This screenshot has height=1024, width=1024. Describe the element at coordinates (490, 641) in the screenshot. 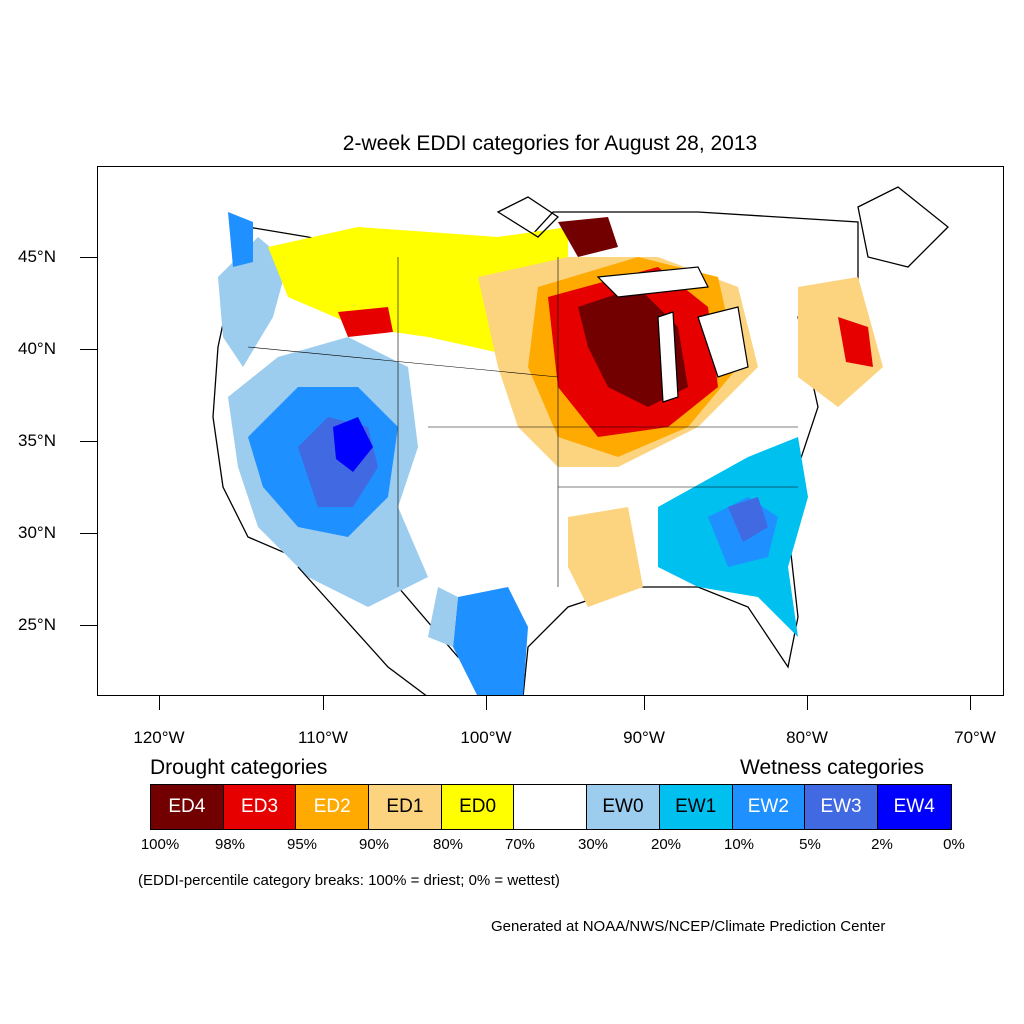

I see `wet-region-texas` at that location.